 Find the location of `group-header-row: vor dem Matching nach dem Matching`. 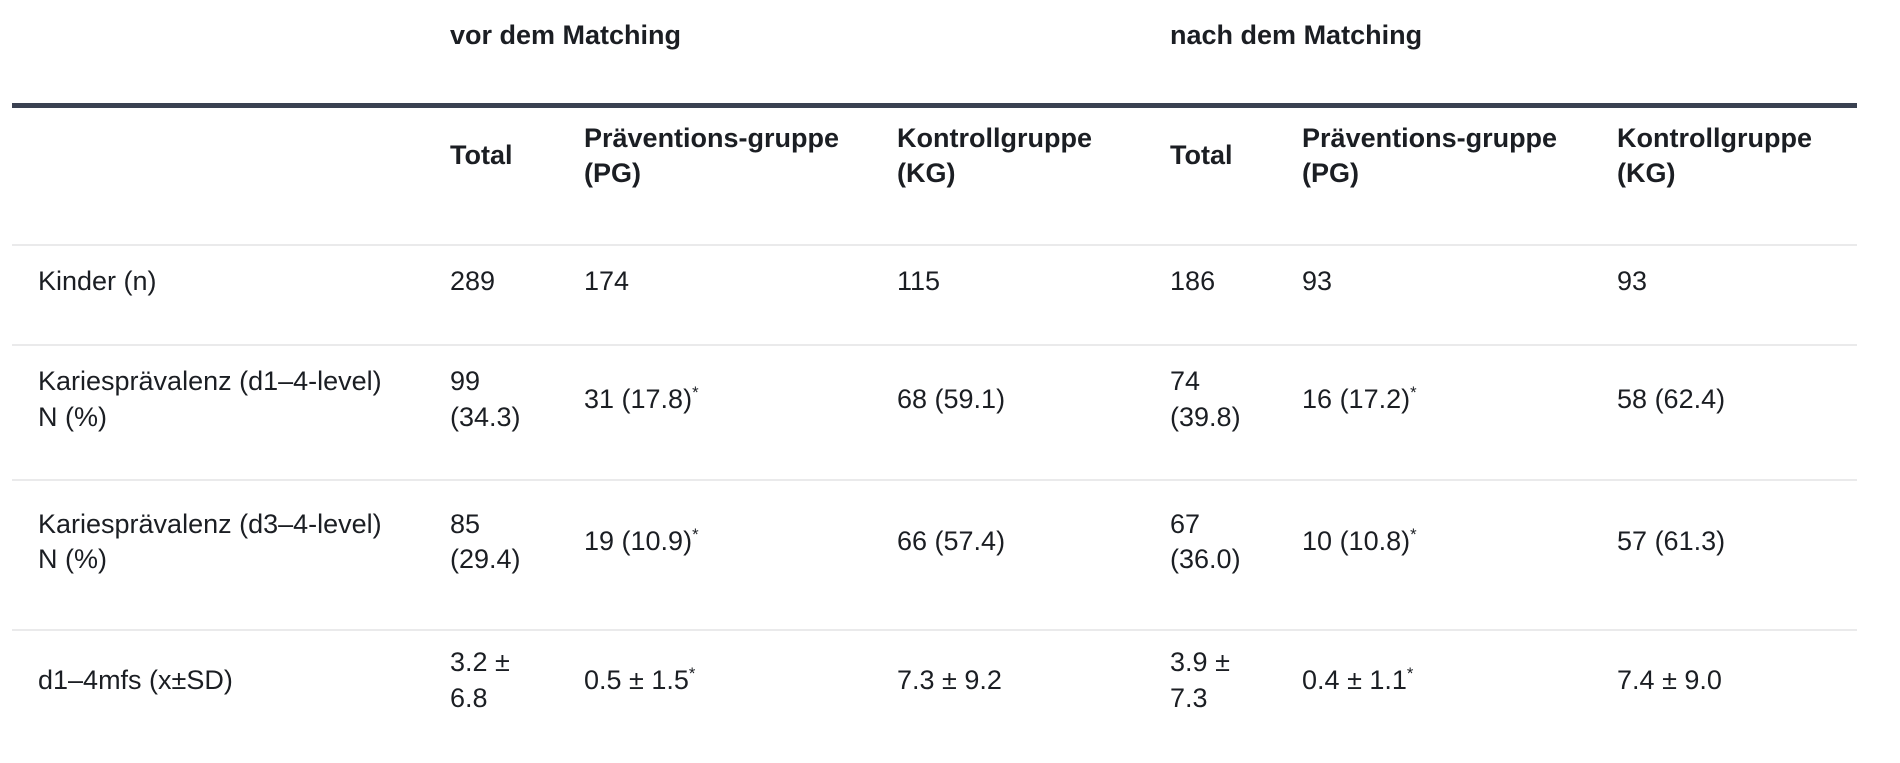

group-header-row: vor dem Matching nach dem Matching is located at coordinates (935, 54).